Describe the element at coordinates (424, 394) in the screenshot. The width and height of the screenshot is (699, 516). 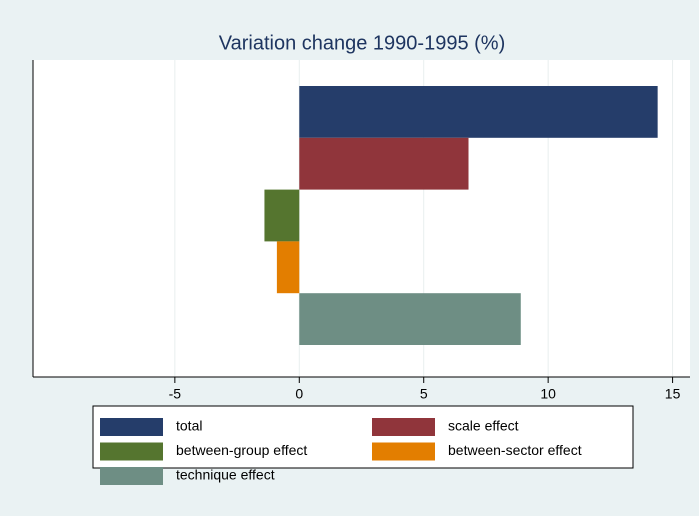
I see `x-tick-label: 5` at that location.